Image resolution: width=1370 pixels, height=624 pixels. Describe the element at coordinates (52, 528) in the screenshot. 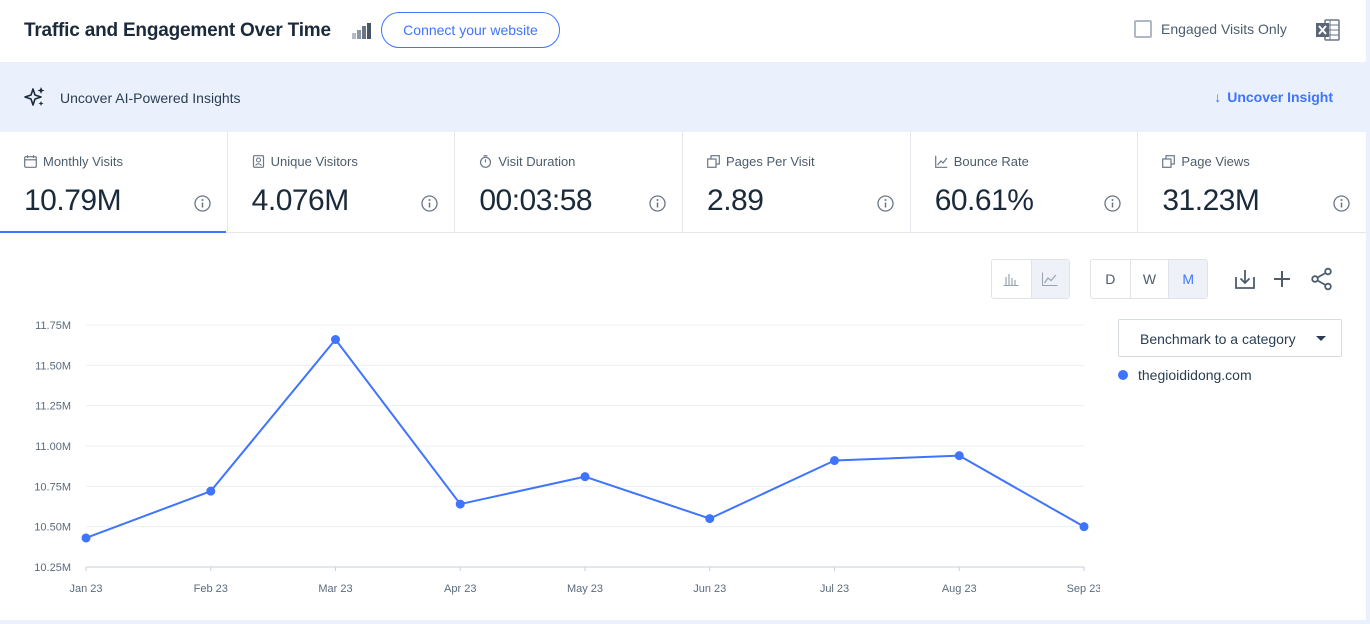

I see `y-tick-label: 10.50M` at that location.